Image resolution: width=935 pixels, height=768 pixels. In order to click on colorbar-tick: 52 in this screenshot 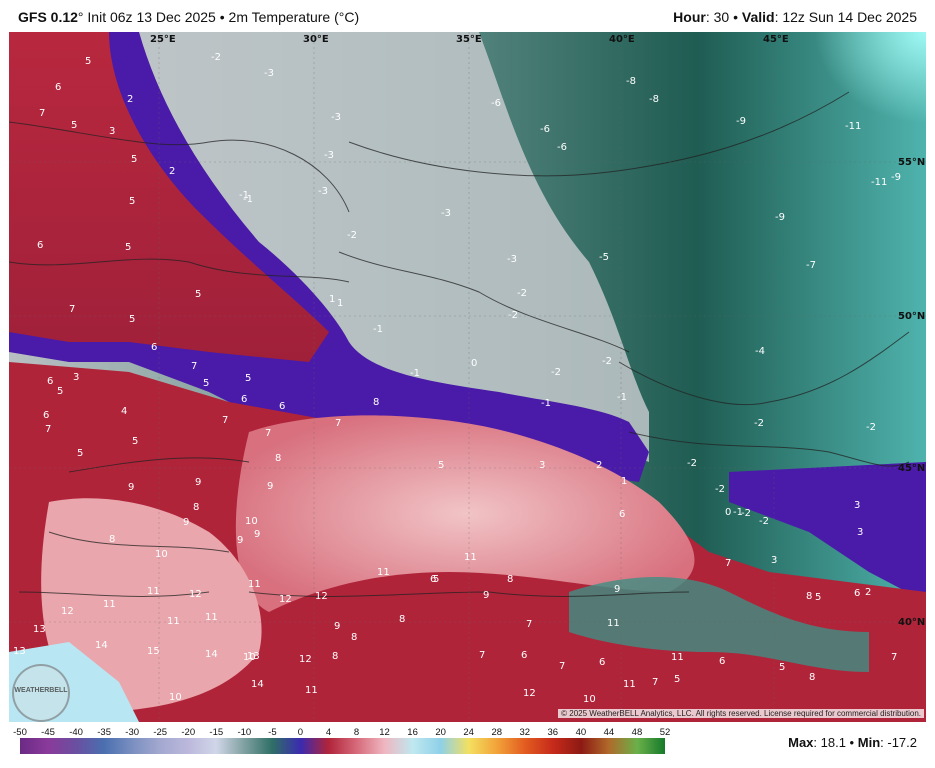, I will do `click(665, 732)`.